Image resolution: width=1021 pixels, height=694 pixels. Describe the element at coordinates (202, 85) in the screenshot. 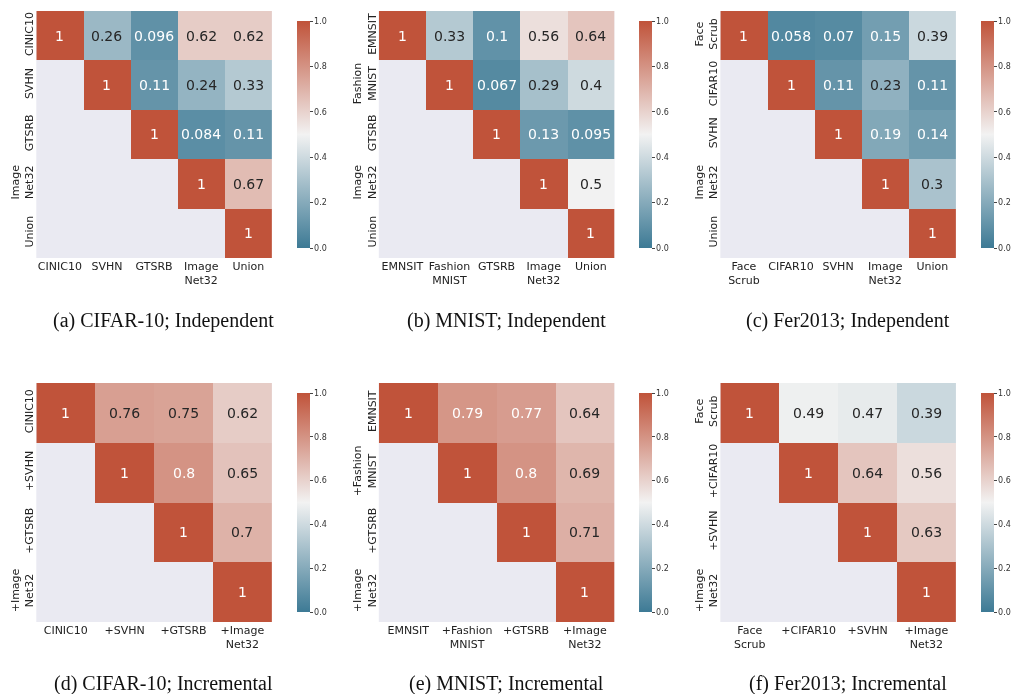

I see `data-label: 0.24` at that location.